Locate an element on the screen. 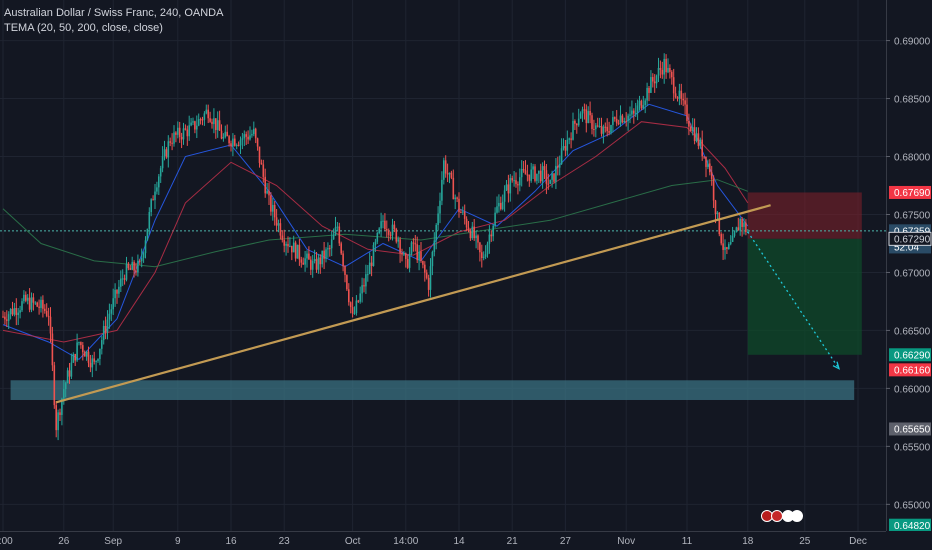 This screenshot has width=932, height=550. economic-event-icon is located at coordinates (797, 516).